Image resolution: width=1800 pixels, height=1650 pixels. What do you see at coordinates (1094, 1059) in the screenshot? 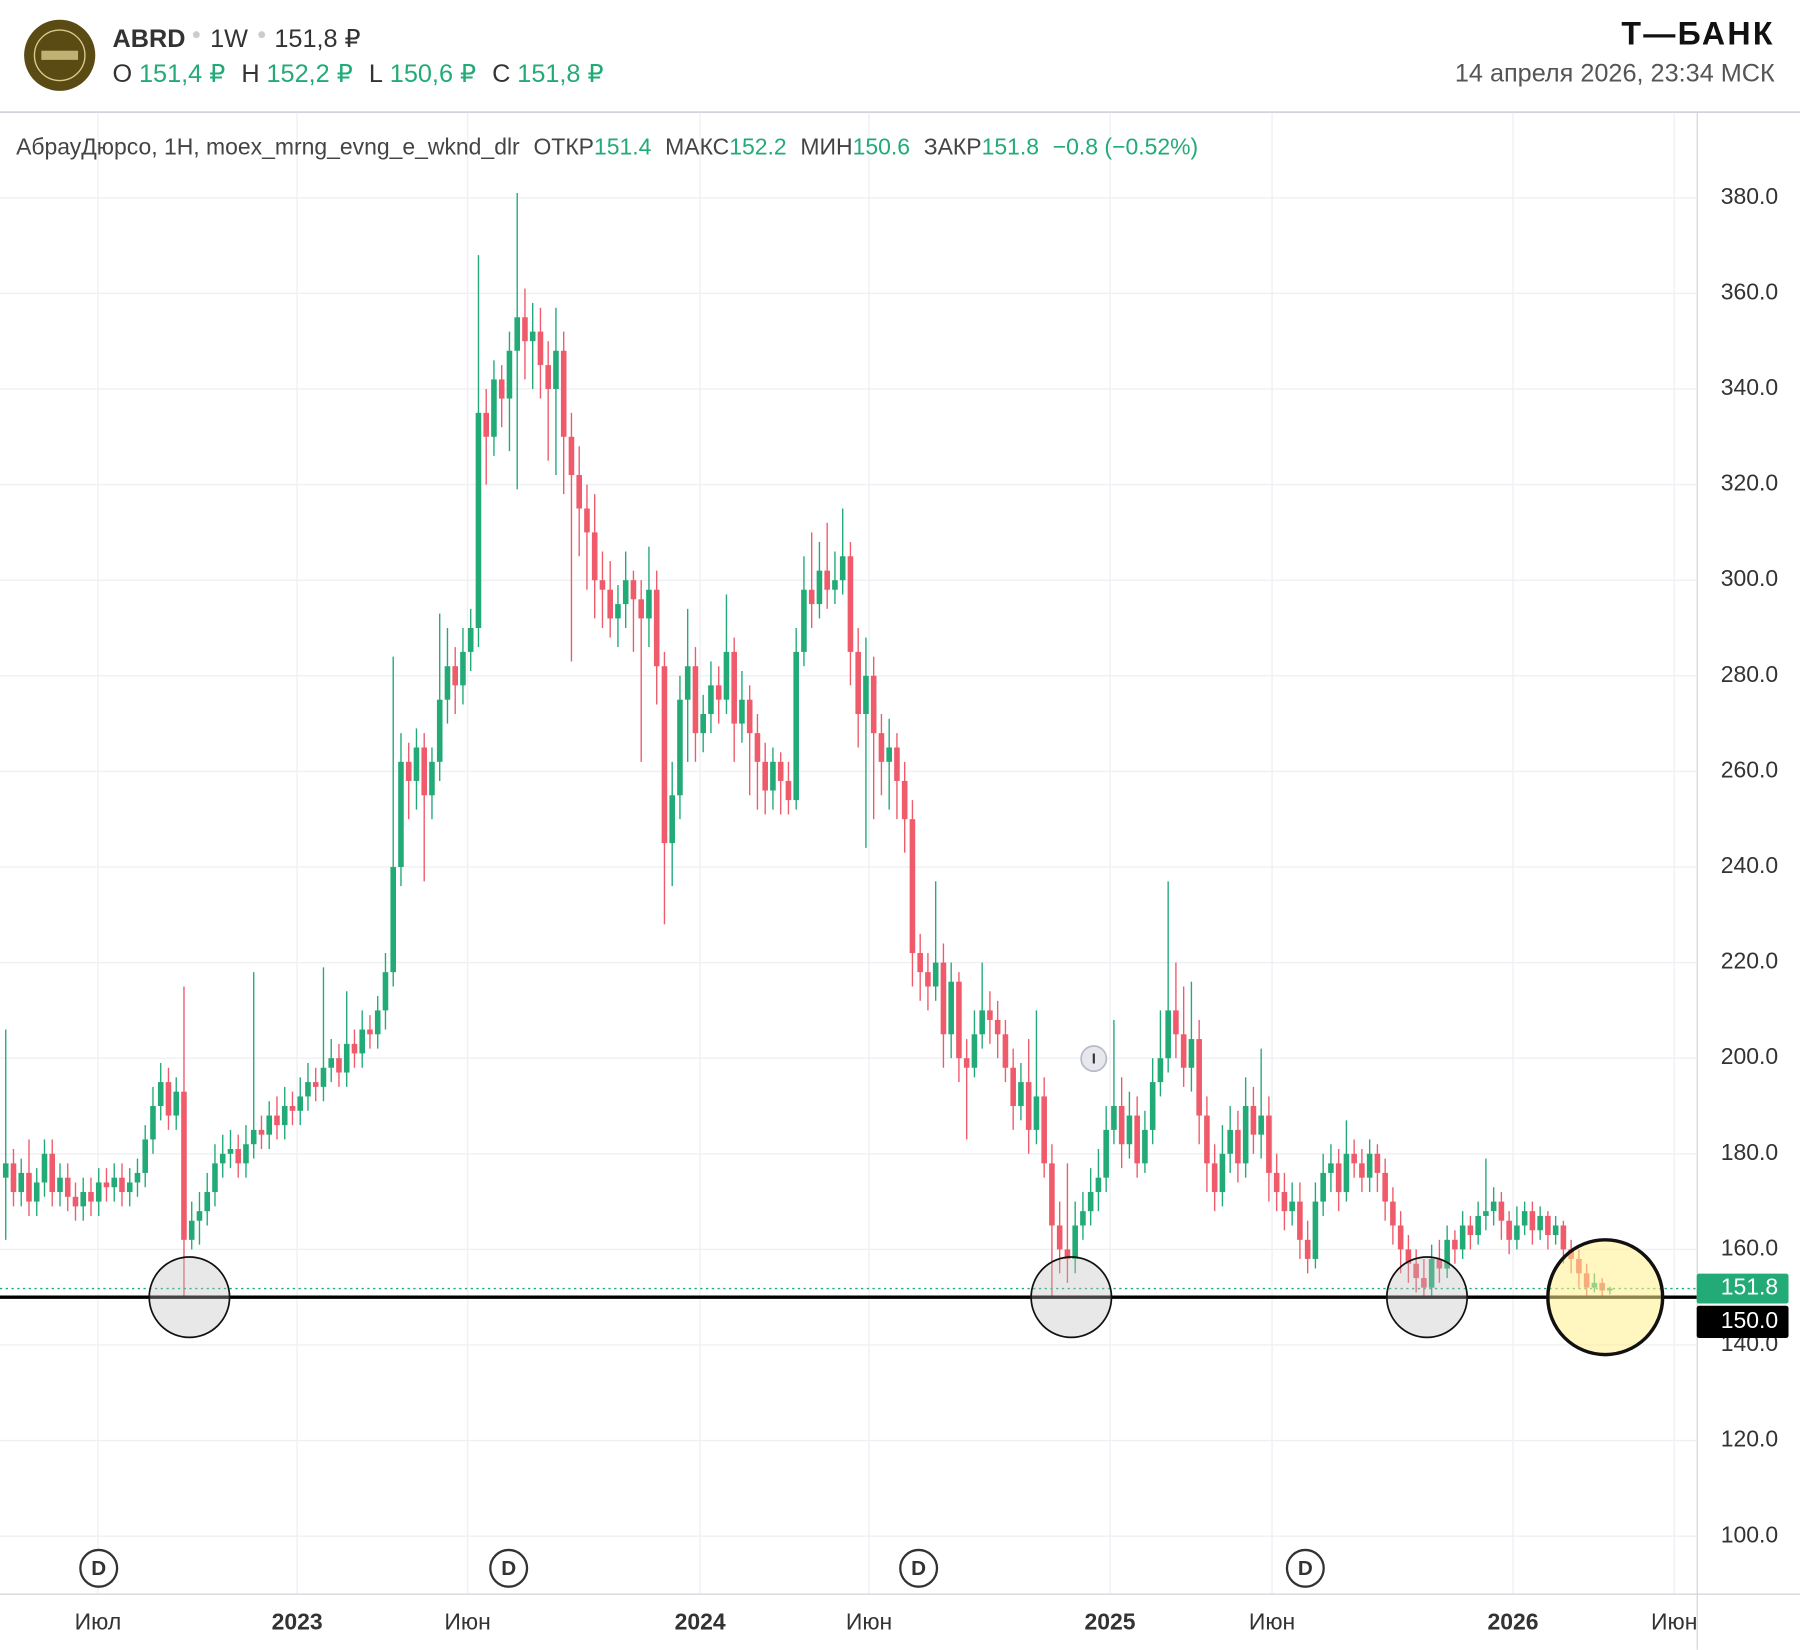
I see `event-label: I` at bounding box center [1094, 1059].